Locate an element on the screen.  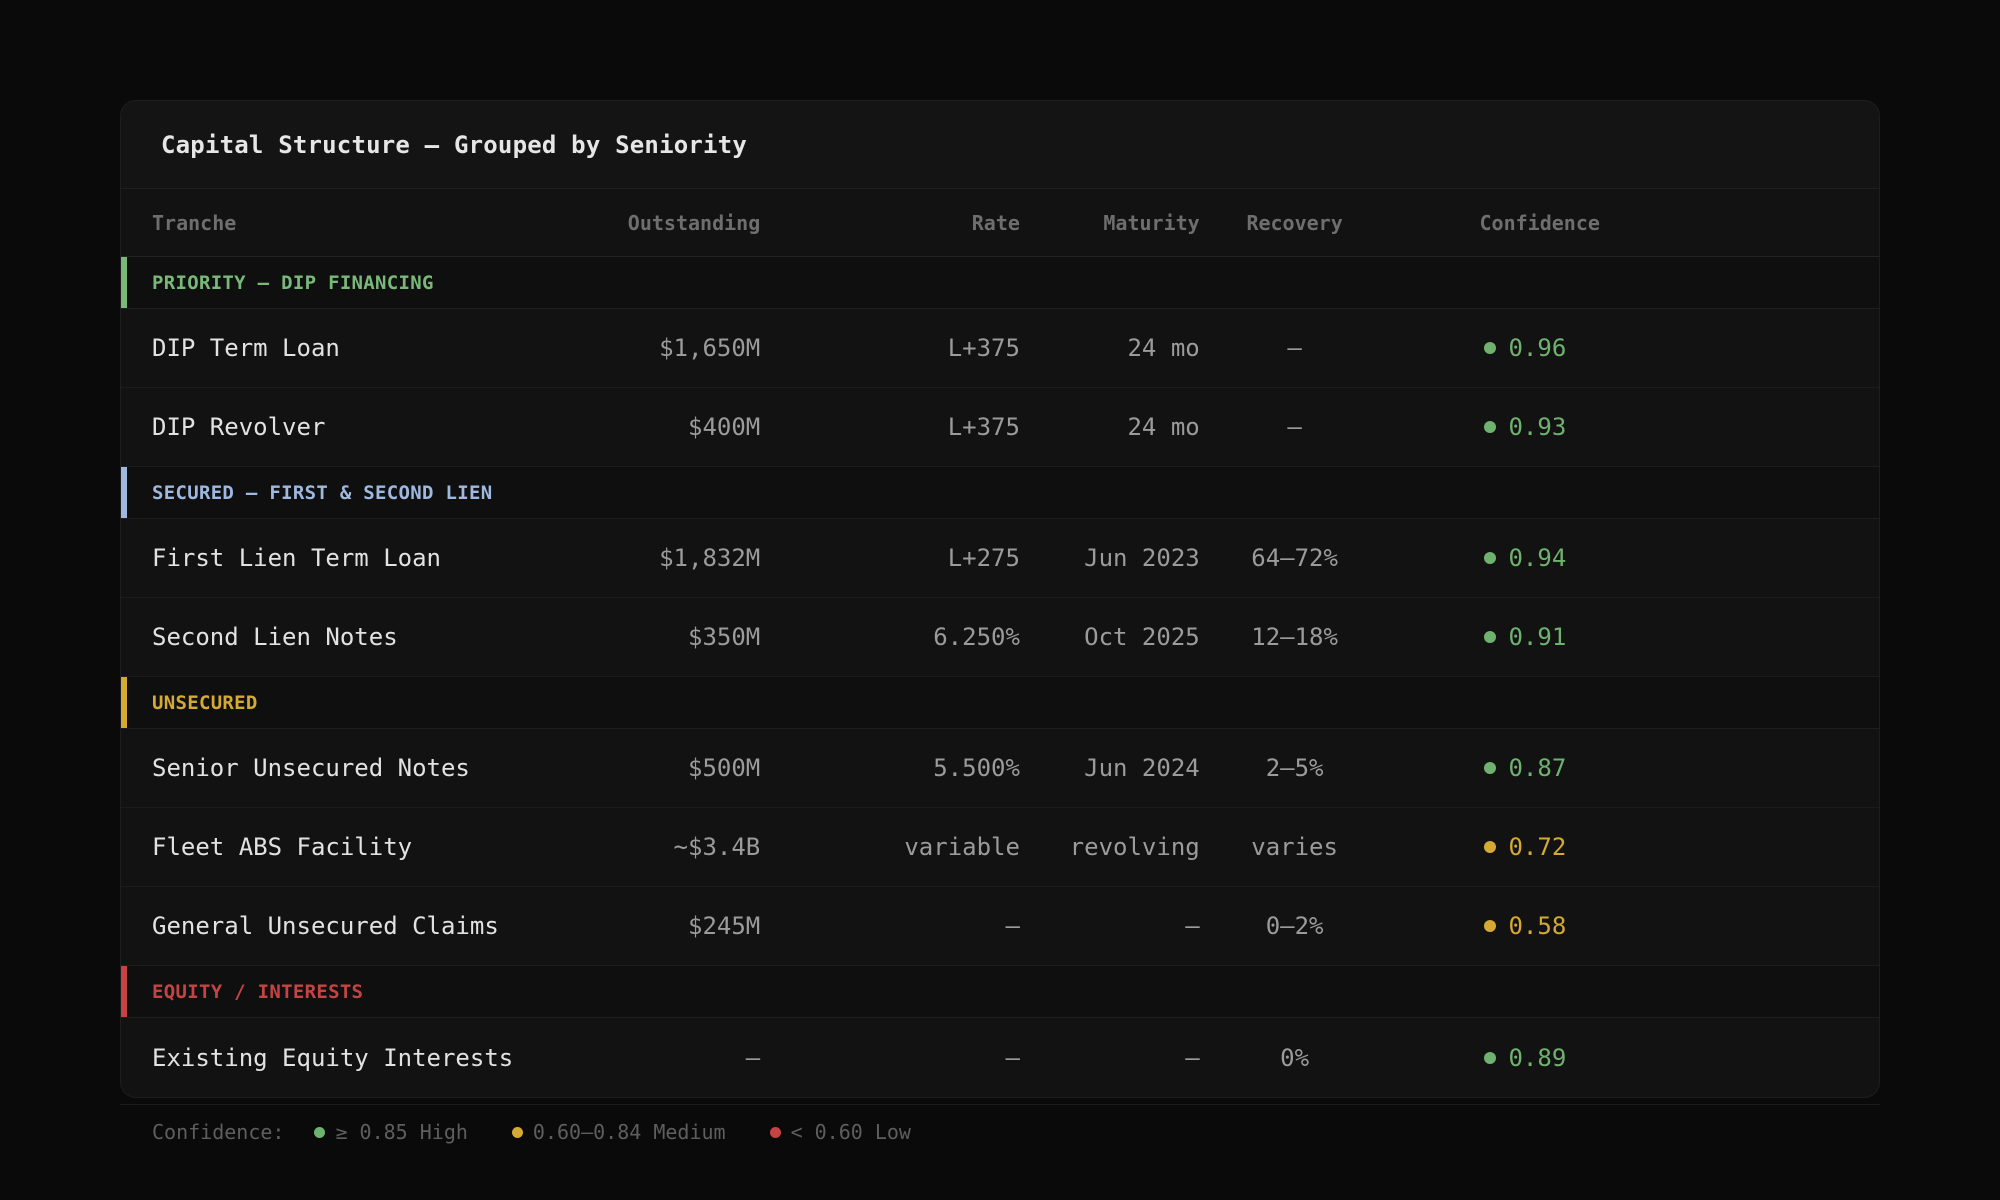
outstanding-value: $1,832M is located at coordinates (710, 558).